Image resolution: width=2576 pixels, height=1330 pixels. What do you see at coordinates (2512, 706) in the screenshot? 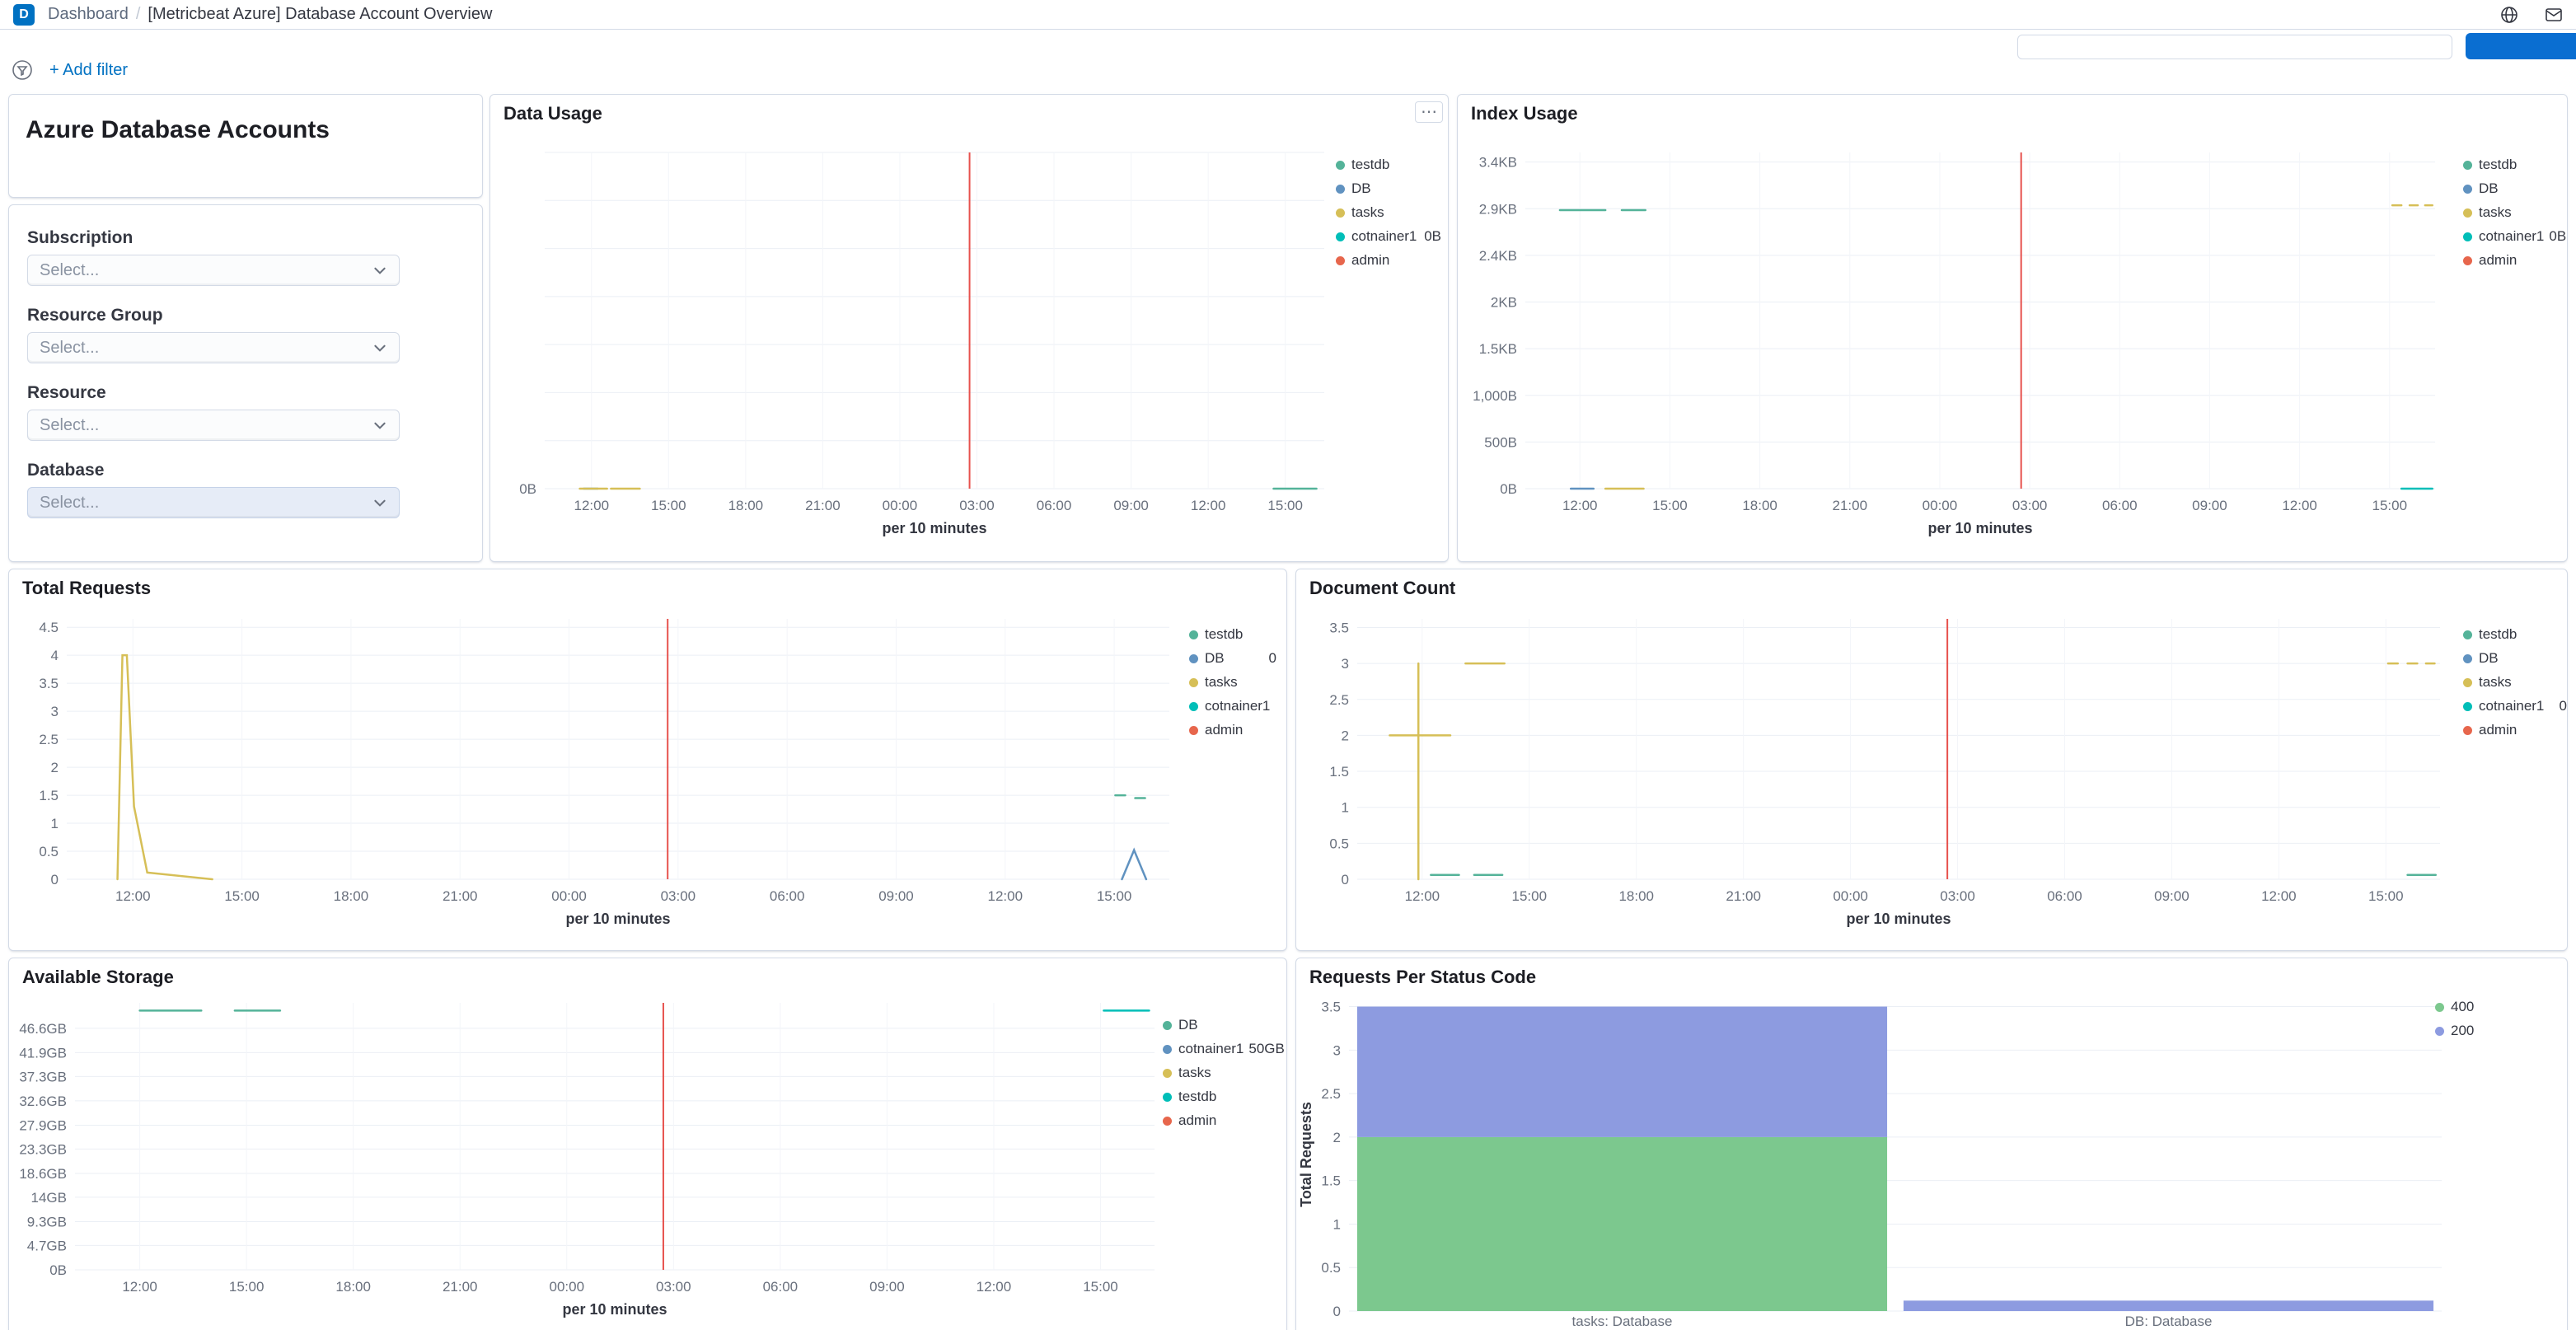
I see `legend-label: cotnainer1` at bounding box center [2512, 706].